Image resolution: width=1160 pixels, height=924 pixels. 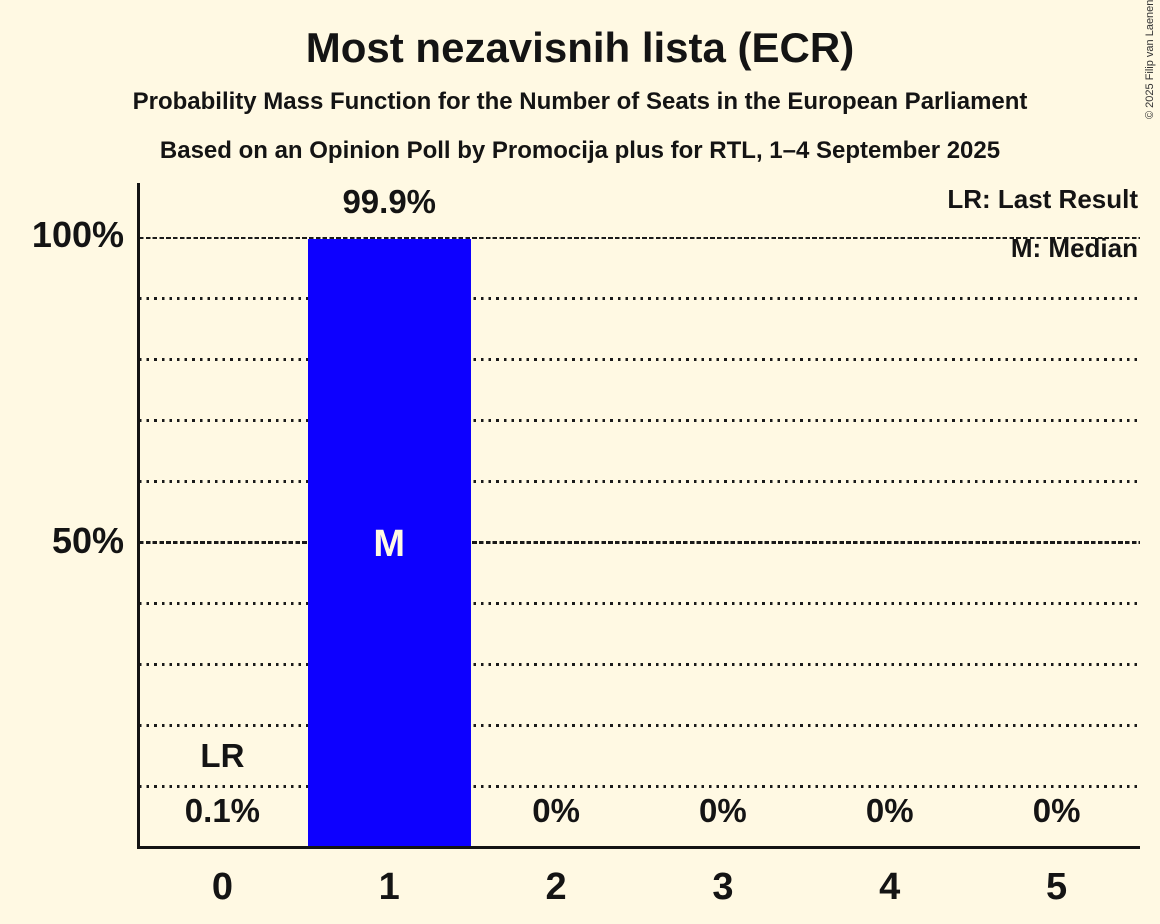 I want to click on gridline-40pct, so click(x=639, y=603).